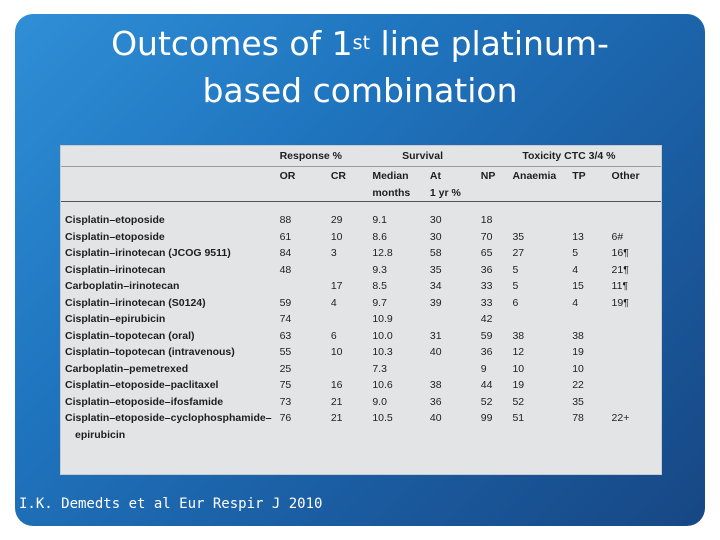 Image resolution: width=720 pixels, height=540 pixels. What do you see at coordinates (361, 319) in the screenshot?
I see `table-row: Cisplatin–epirubicin 74 10.9 42` at bounding box center [361, 319].